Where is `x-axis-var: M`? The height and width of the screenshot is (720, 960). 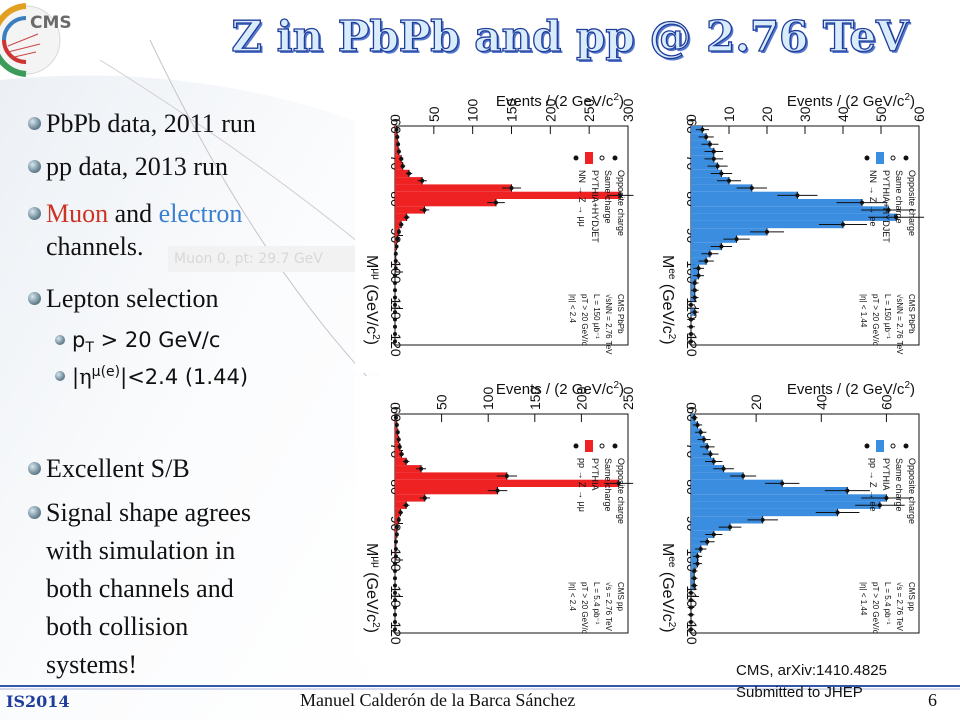 x-axis-var: M is located at coordinates (371, 261).